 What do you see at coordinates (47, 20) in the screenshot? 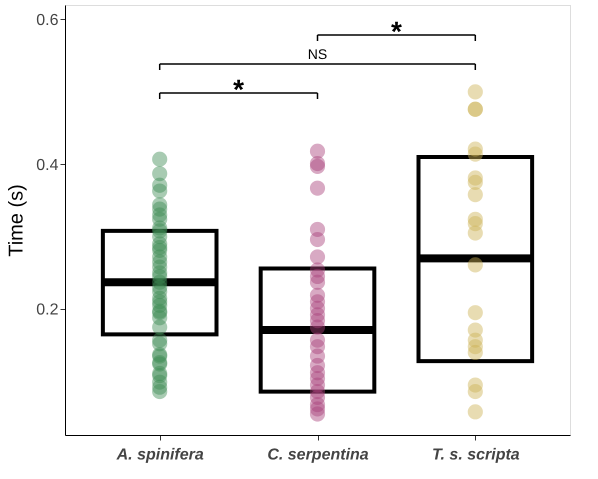
I see `y-tick-label: 0.6` at bounding box center [47, 20].